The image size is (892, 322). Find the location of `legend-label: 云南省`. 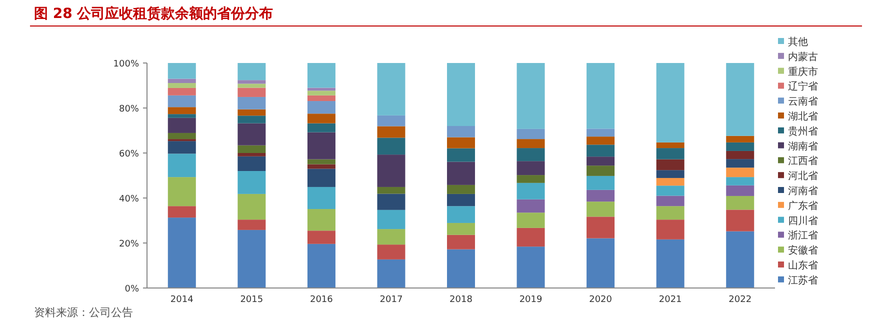

legend-label: 云南省 is located at coordinates (803, 102).